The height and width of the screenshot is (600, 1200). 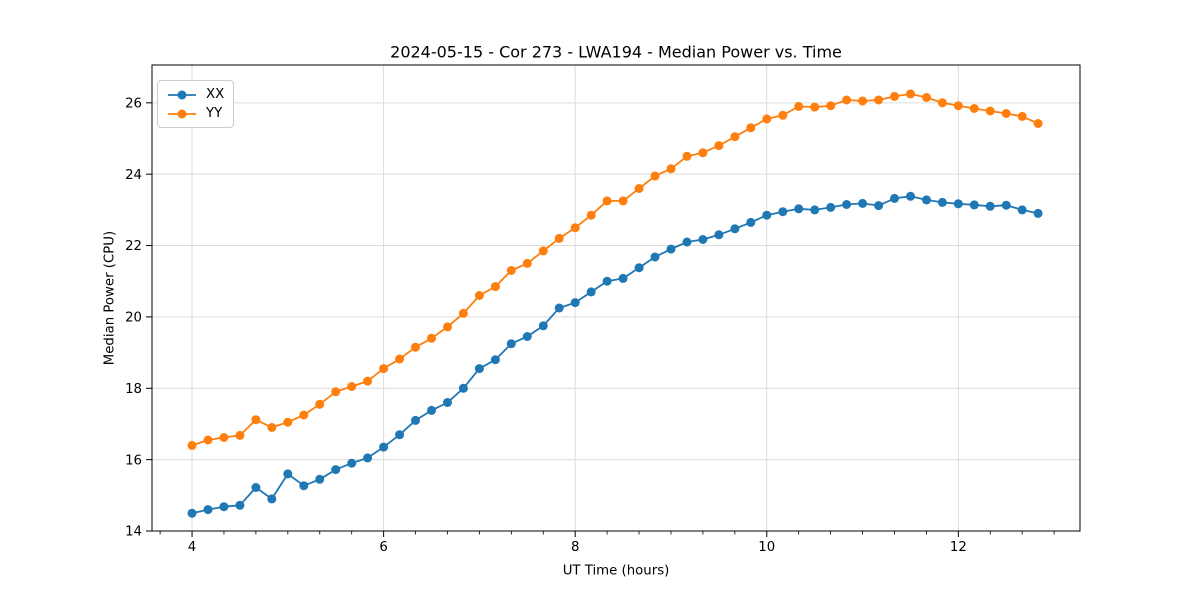 What do you see at coordinates (958, 547) in the screenshot?
I see `x-tick-label: 12` at bounding box center [958, 547].